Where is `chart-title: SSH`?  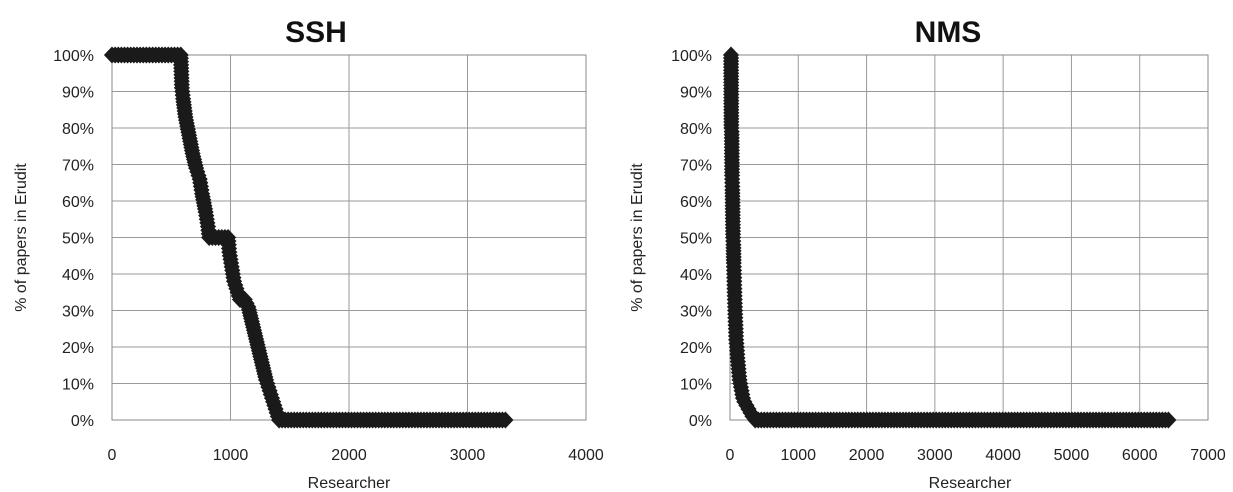
chart-title: SSH is located at coordinates (316, 32).